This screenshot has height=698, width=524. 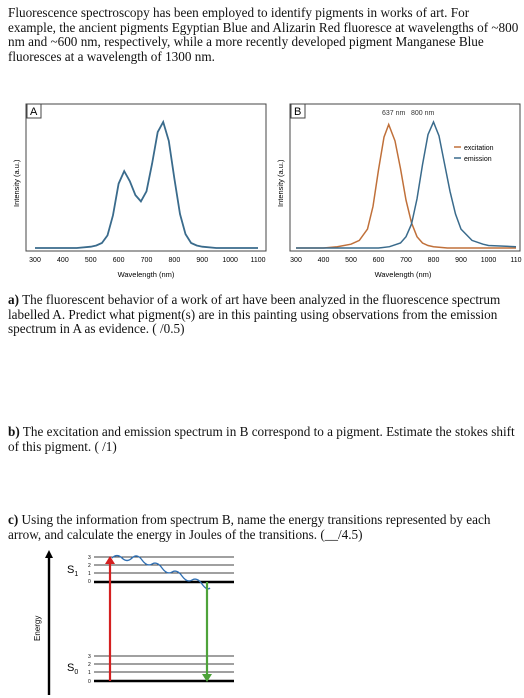 What do you see at coordinates (89, 558) in the screenshot?
I see `s1-vib-3: 3` at bounding box center [89, 558].